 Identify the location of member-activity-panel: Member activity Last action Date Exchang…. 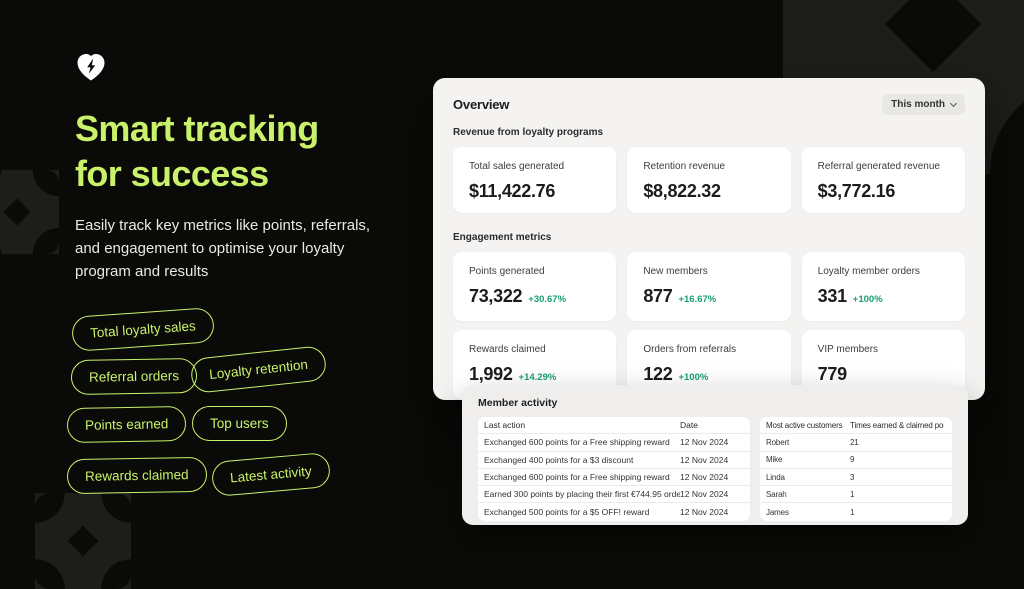
(715, 455).